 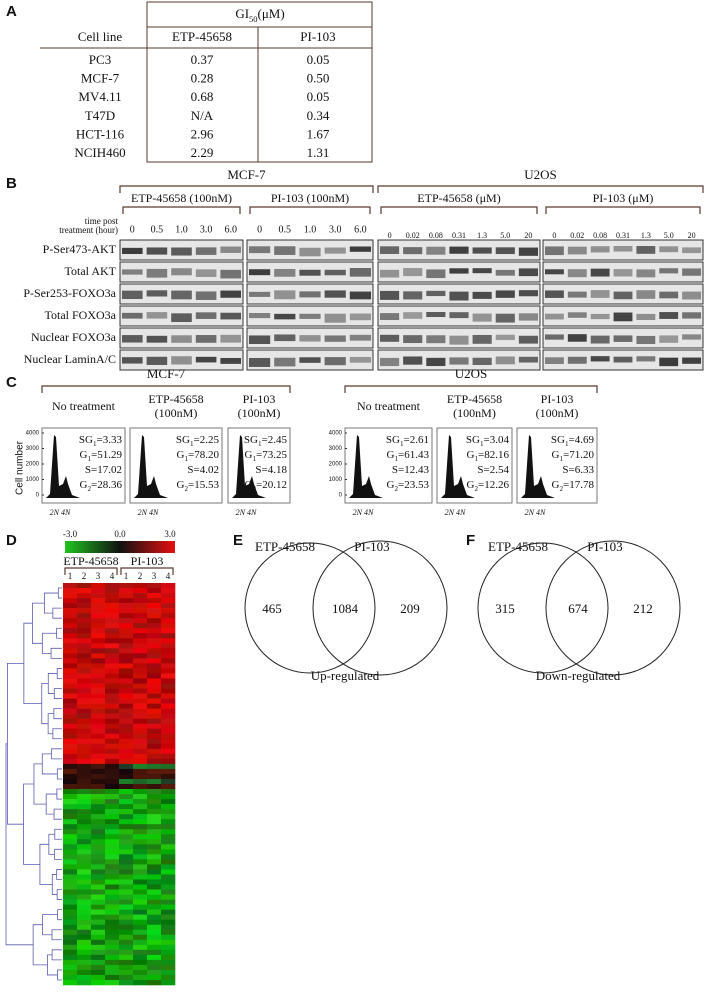 I want to click on cell-line-title: MCF-7, so click(x=246, y=174).